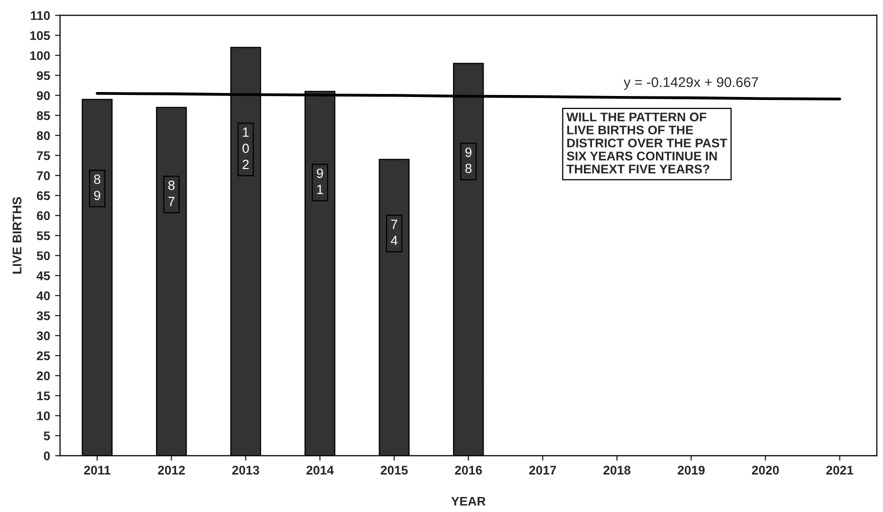 The height and width of the screenshot is (512, 883). Describe the element at coordinates (40, 35) in the screenshot. I see `y-tick-label: 105` at that location.